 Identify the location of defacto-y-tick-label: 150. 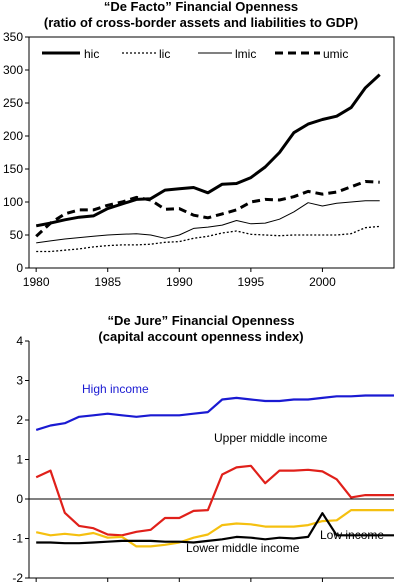
(13, 169).